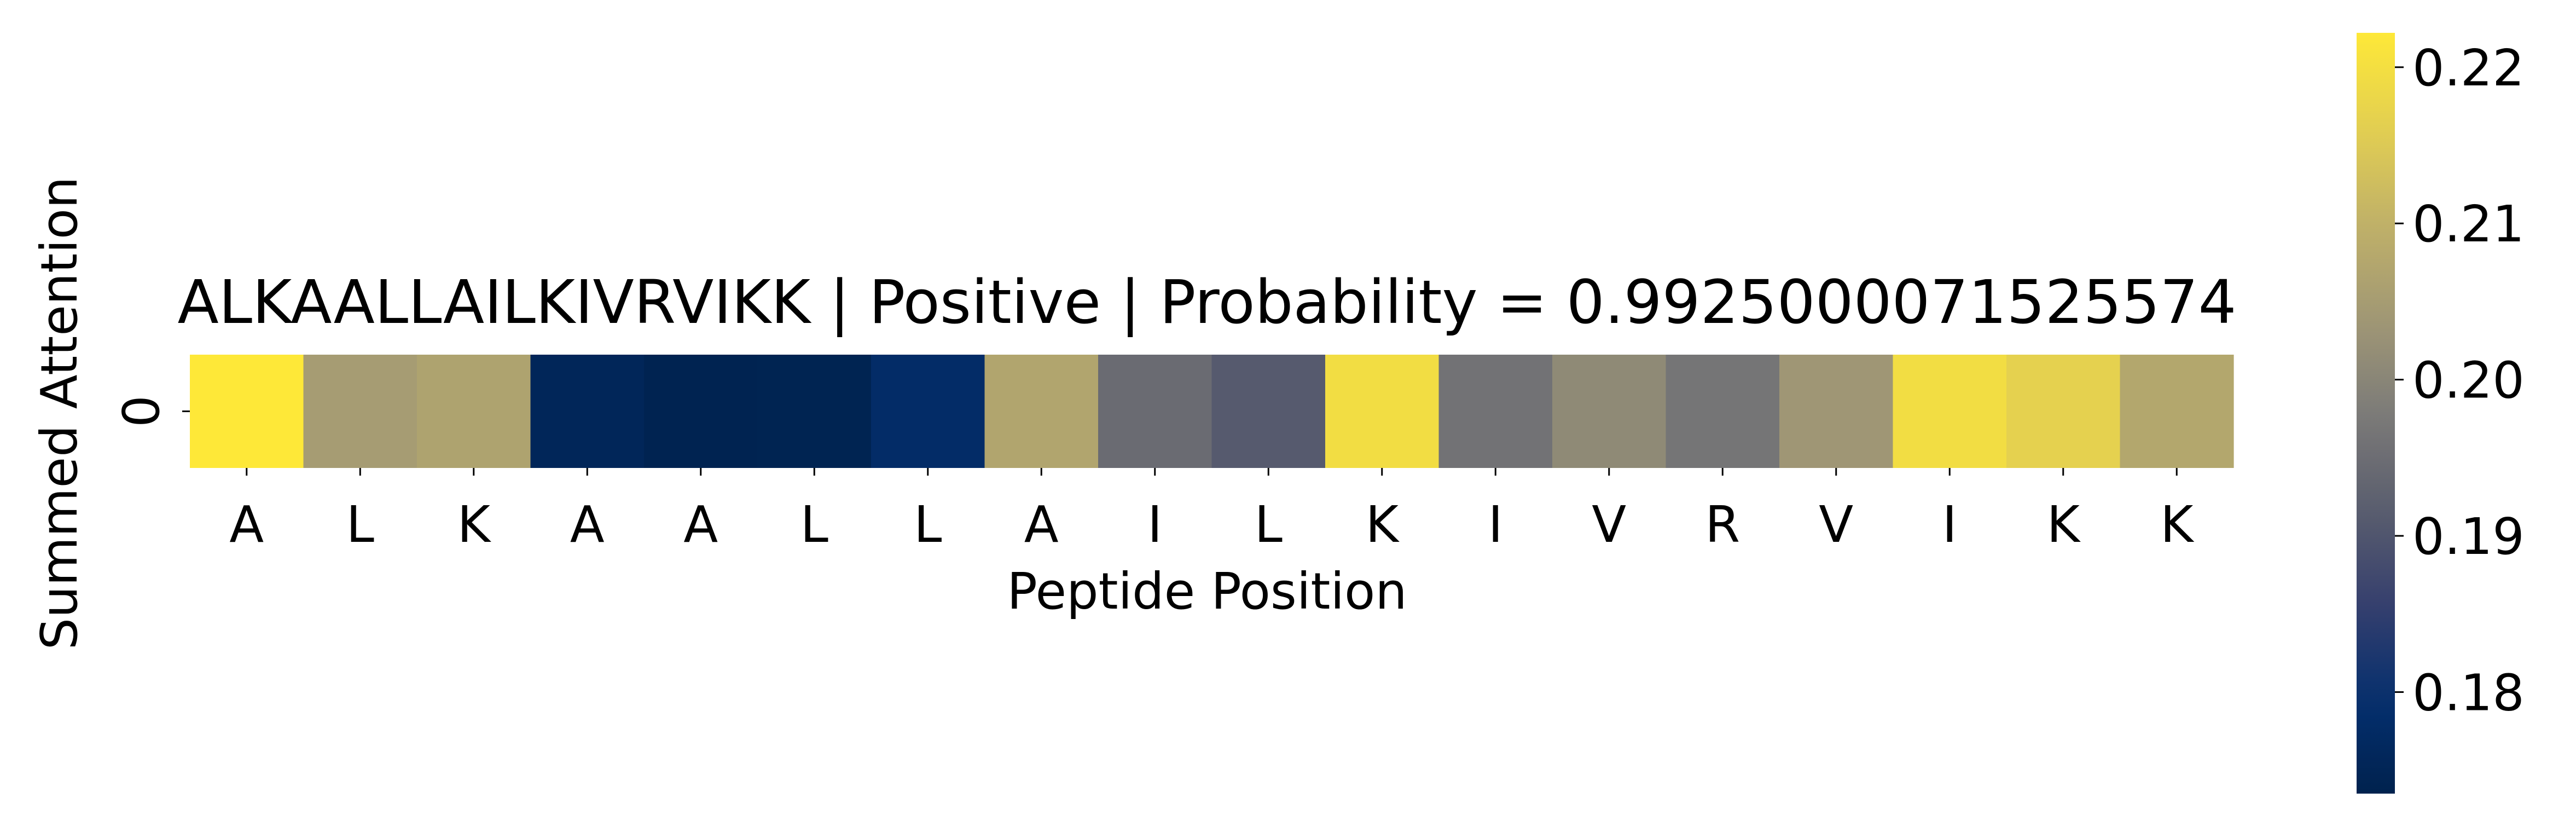 The height and width of the screenshot is (827, 2576). I want to click on colorbar-tick-label: 0.21, so click(2469, 224).